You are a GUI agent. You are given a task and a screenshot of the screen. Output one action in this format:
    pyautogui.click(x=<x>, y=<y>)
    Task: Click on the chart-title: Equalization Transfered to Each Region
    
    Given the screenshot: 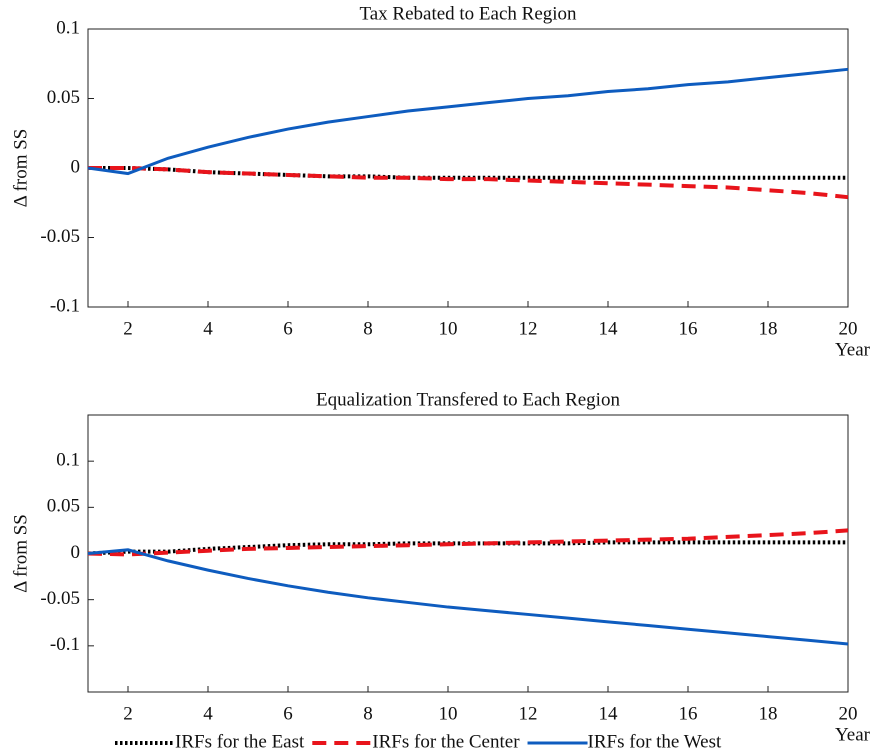 What is the action you would take?
    pyautogui.click(x=468, y=399)
    